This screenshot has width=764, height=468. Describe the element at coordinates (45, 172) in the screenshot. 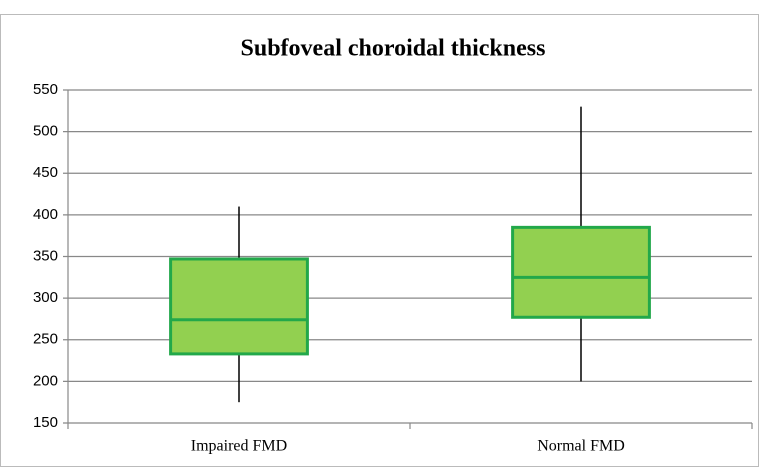

I see `y-tick-label: 450` at that location.